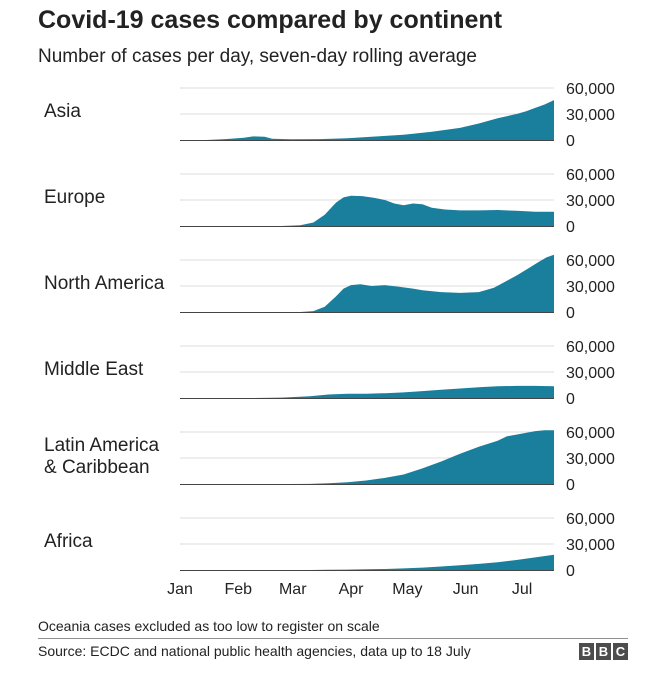  Describe the element at coordinates (333, 638) in the screenshot. I see `footer-divider` at that location.